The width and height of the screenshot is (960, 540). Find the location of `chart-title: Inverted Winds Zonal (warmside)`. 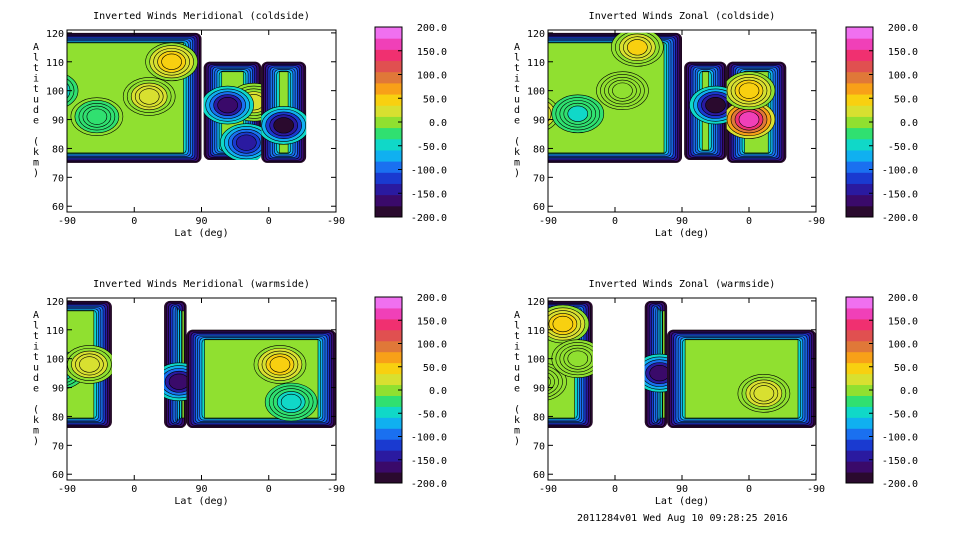

chart-title: Inverted Winds Zonal (warmside) is located at coordinates (682, 284).